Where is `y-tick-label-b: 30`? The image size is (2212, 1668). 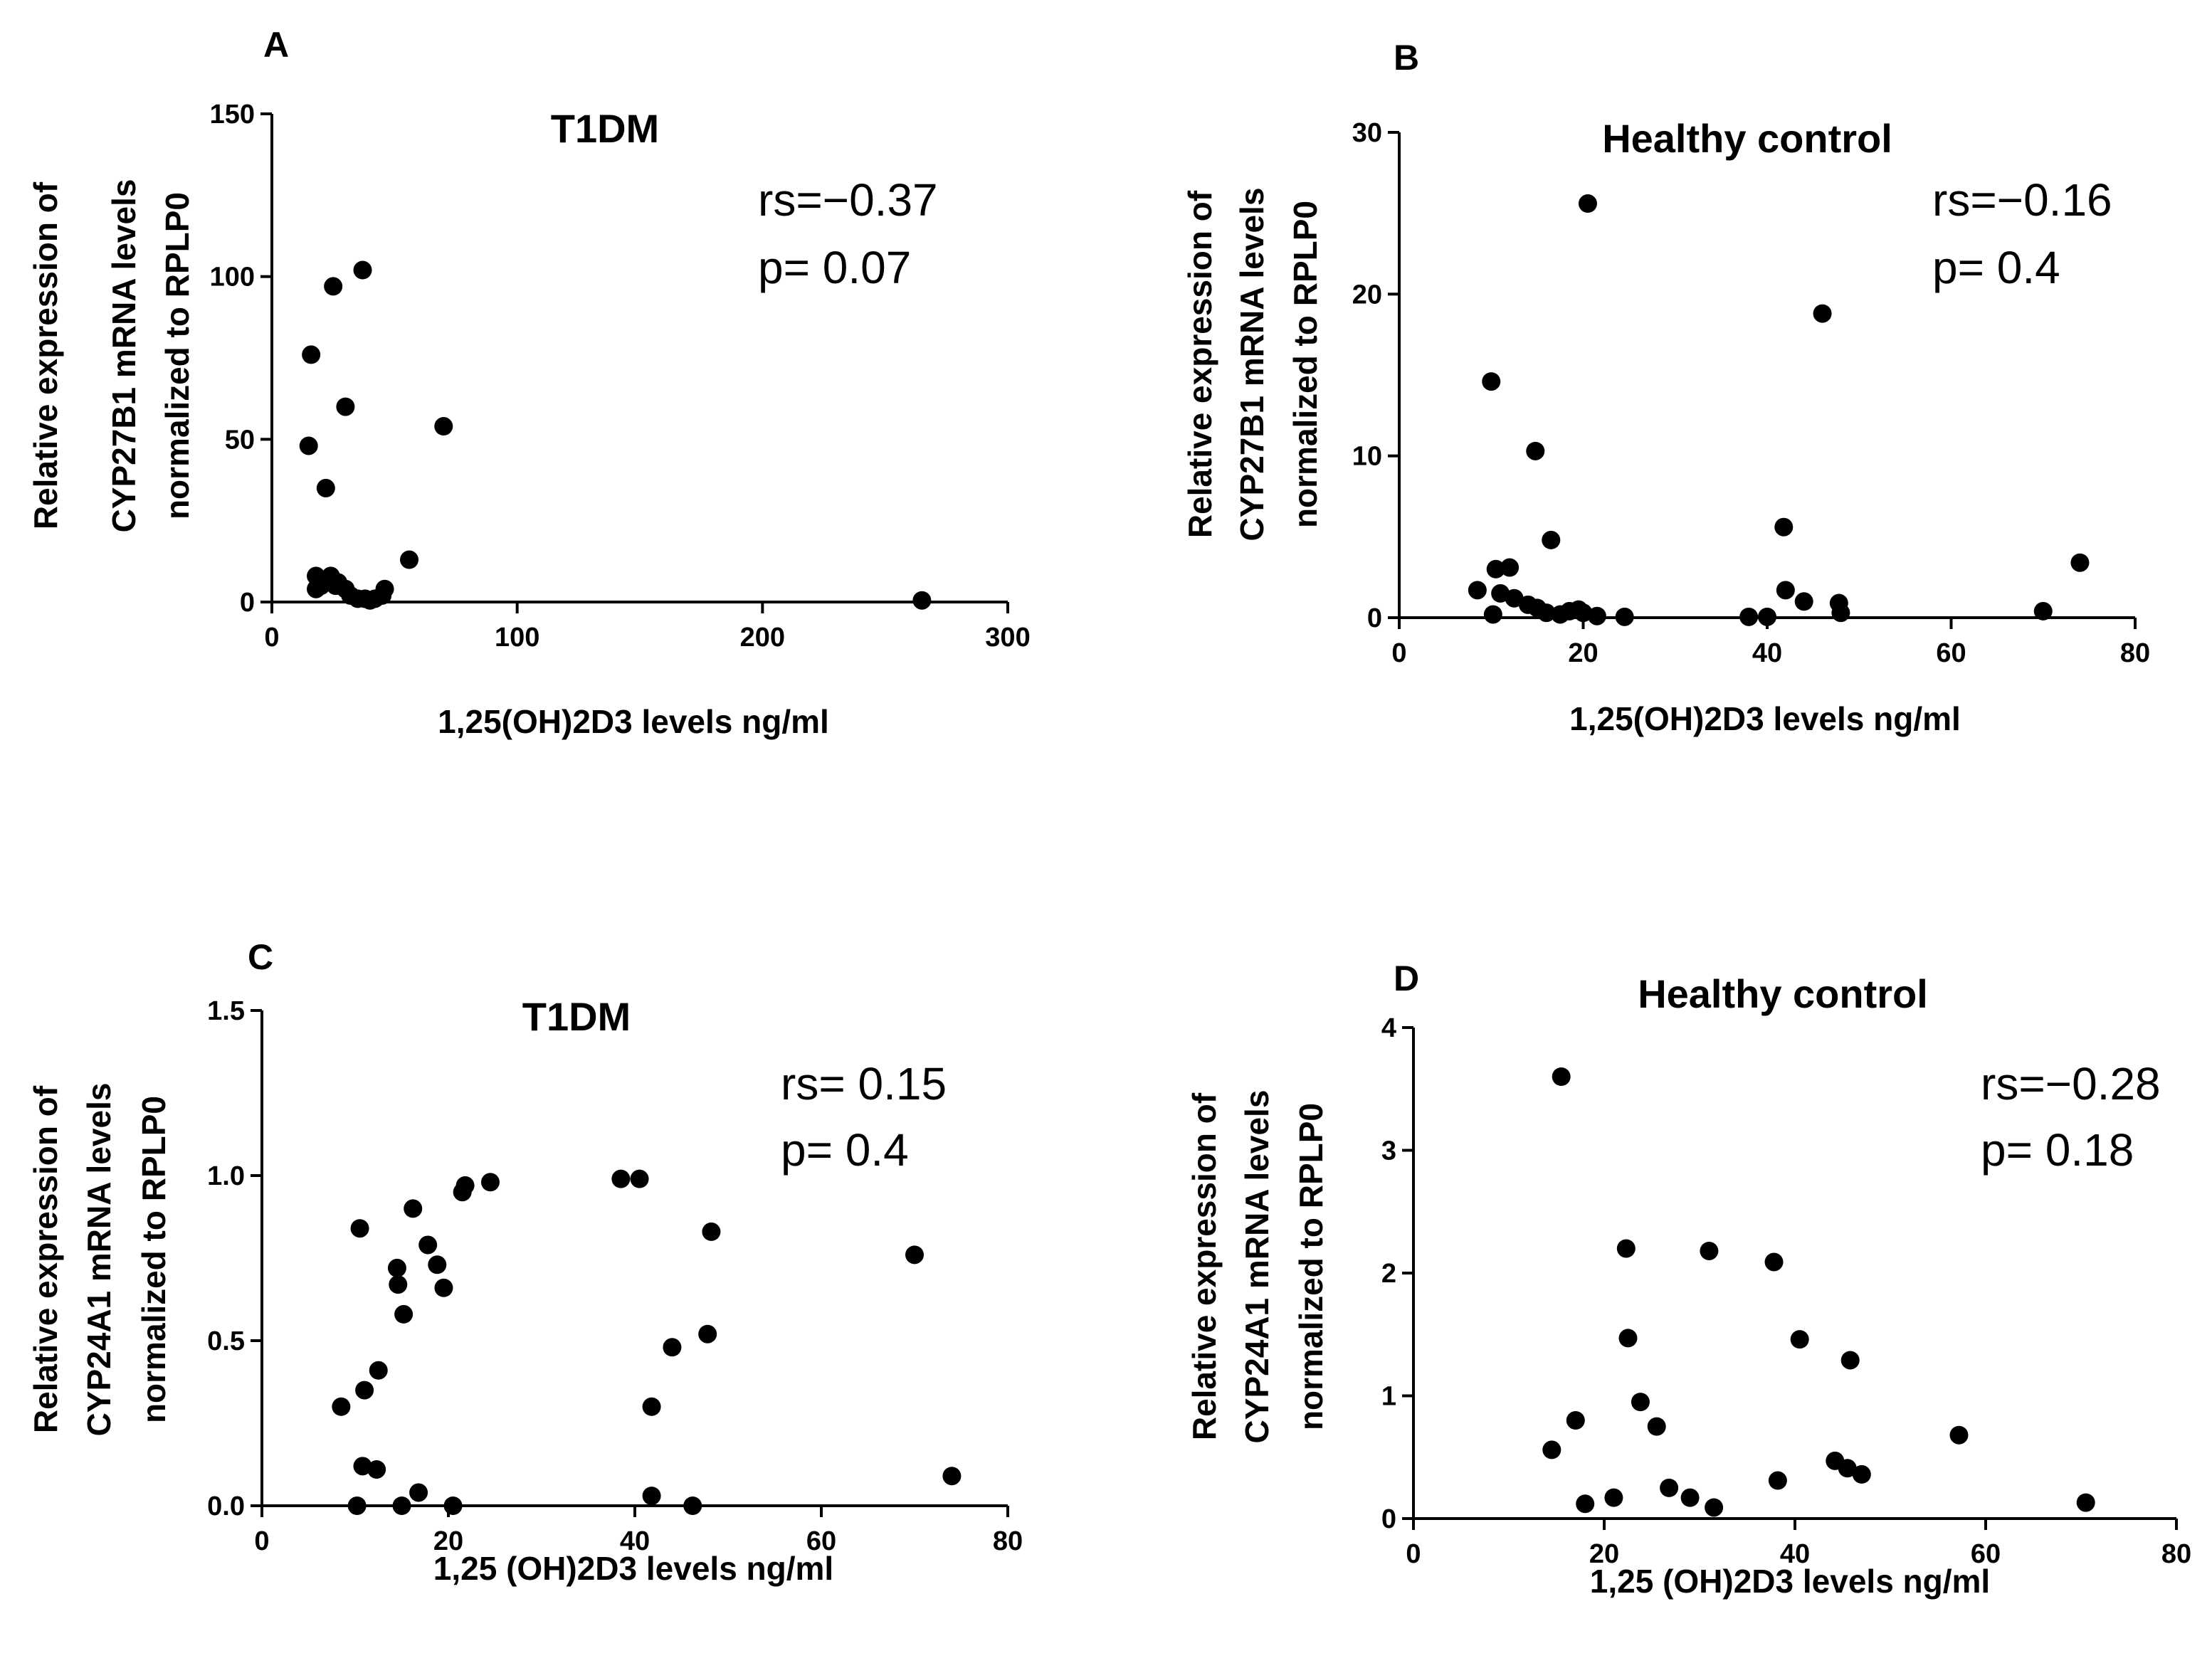
y-tick-label-b: 30 is located at coordinates (1367, 133).